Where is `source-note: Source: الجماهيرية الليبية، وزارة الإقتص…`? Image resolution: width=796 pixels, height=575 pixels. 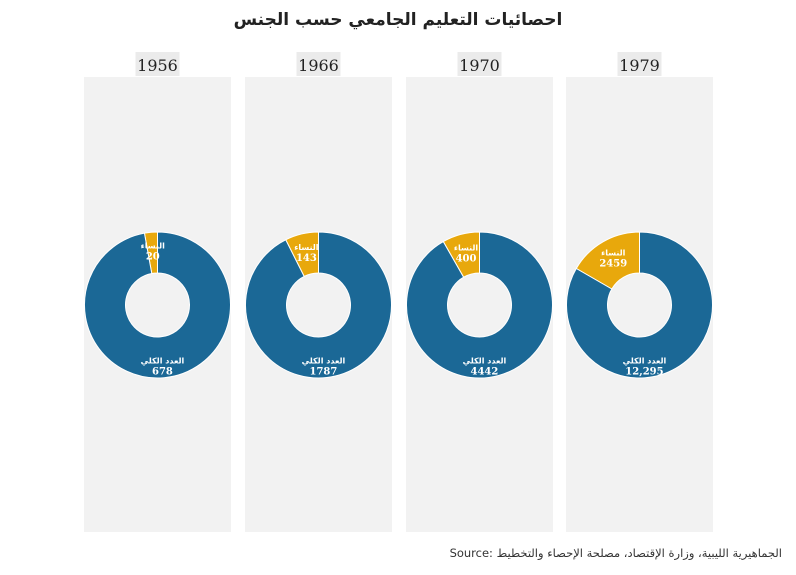 source-note: Source: الجماهيرية الليبية، وزارة الإقتص… is located at coordinates (615, 553).